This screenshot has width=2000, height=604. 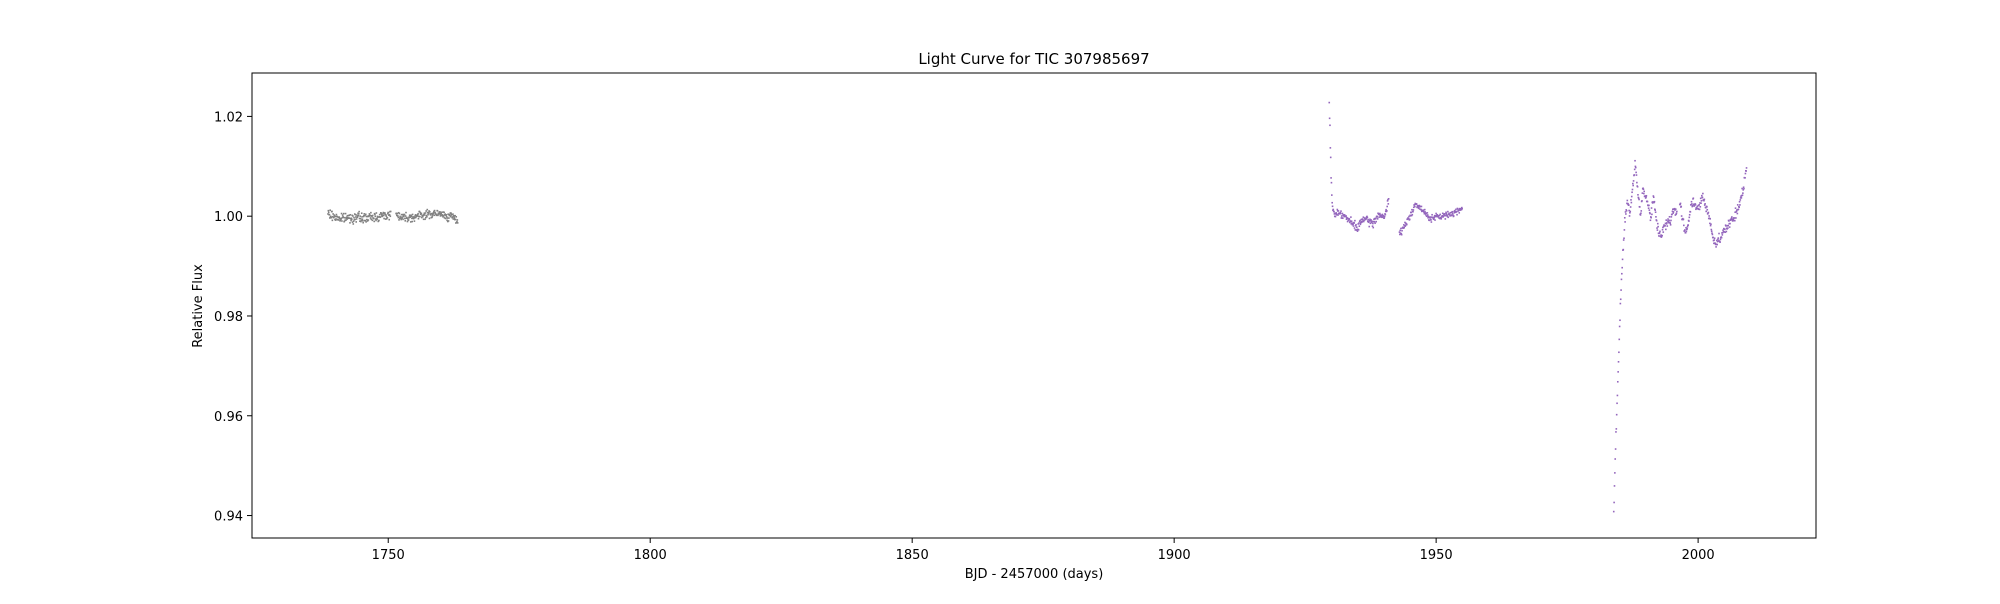 I want to click on x-tick-label: 2000, so click(x=1698, y=555).